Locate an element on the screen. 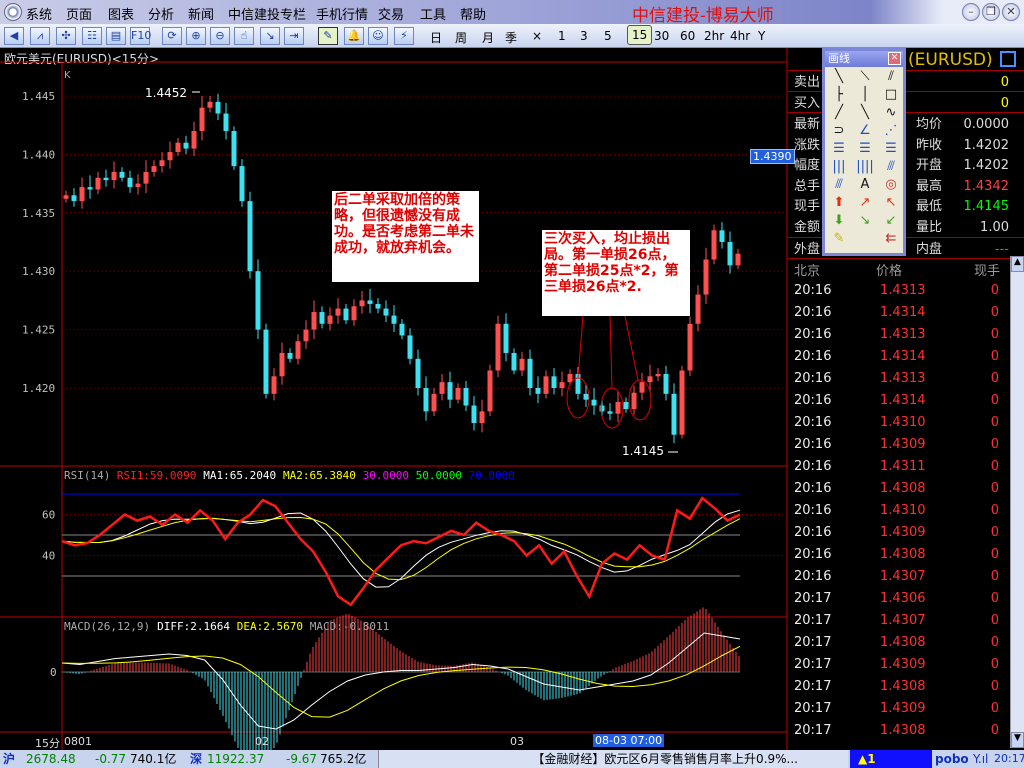 The height and width of the screenshot is (768, 1024). draw-tool-29-icon: ⇇ is located at coordinates (891, 238).